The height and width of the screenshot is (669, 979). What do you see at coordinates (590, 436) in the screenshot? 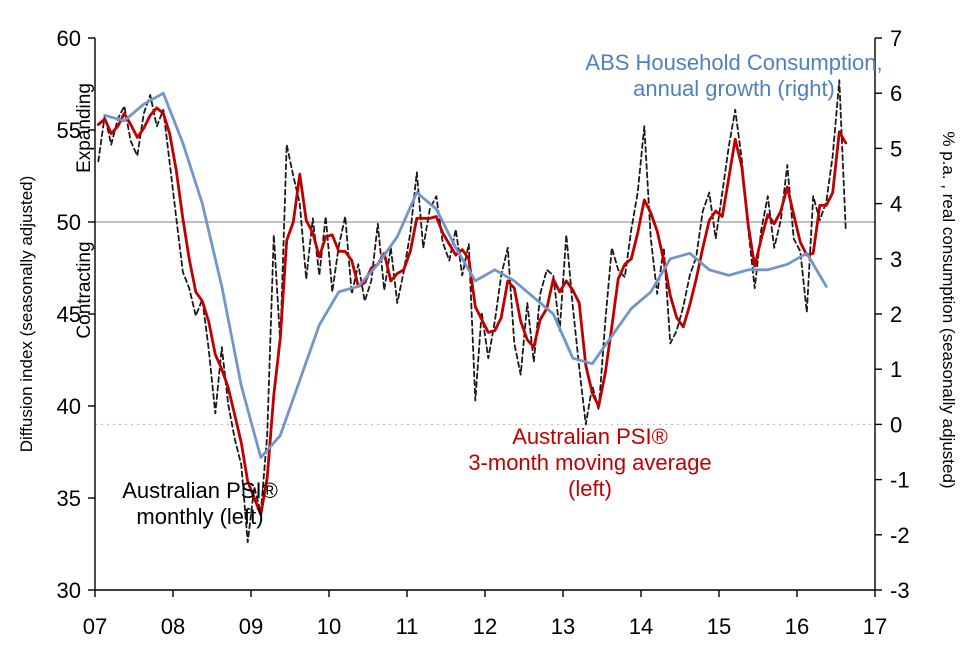
I see `psi-moving-average-annotation-line1: Australian PSI®` at bounding box center [590, 436].